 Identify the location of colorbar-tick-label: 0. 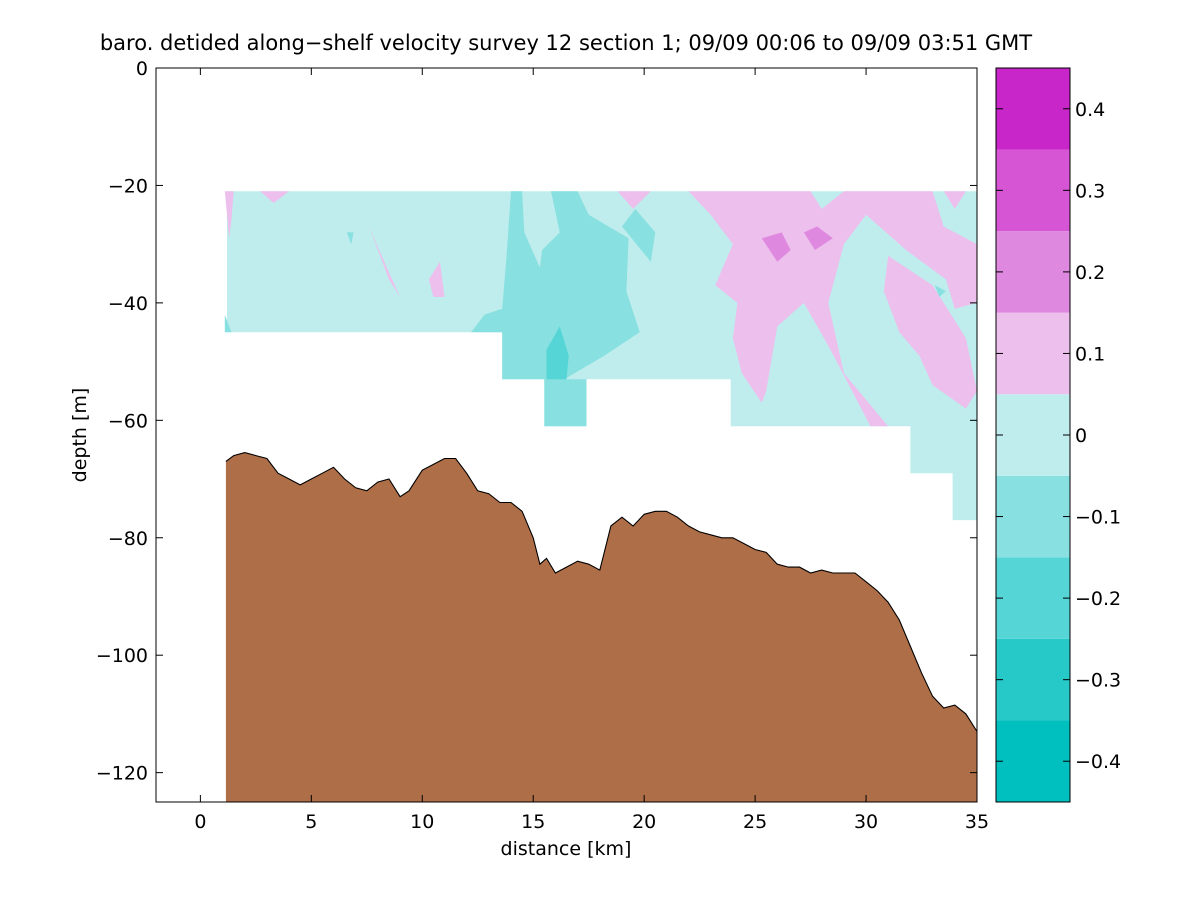
(1081, 436).